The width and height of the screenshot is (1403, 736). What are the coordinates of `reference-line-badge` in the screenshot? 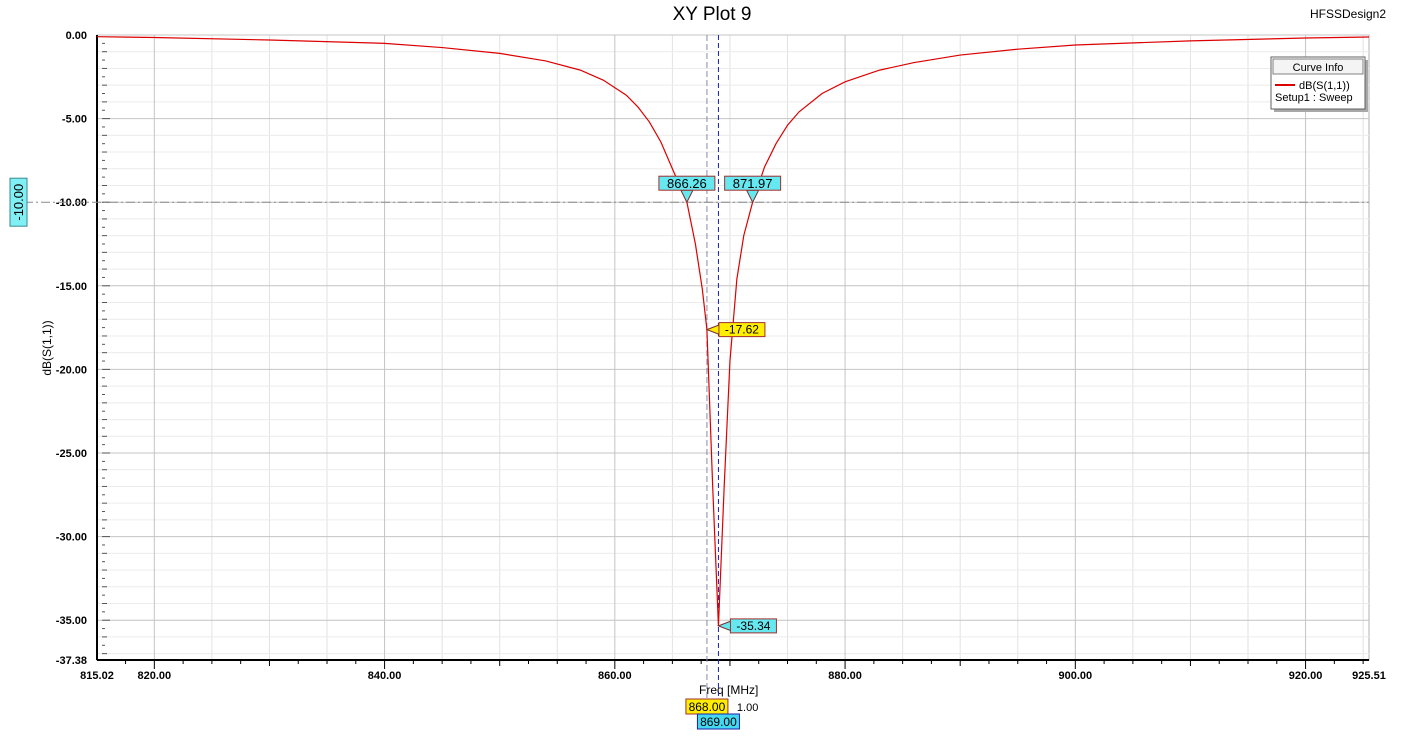 It's located at (18, 202).